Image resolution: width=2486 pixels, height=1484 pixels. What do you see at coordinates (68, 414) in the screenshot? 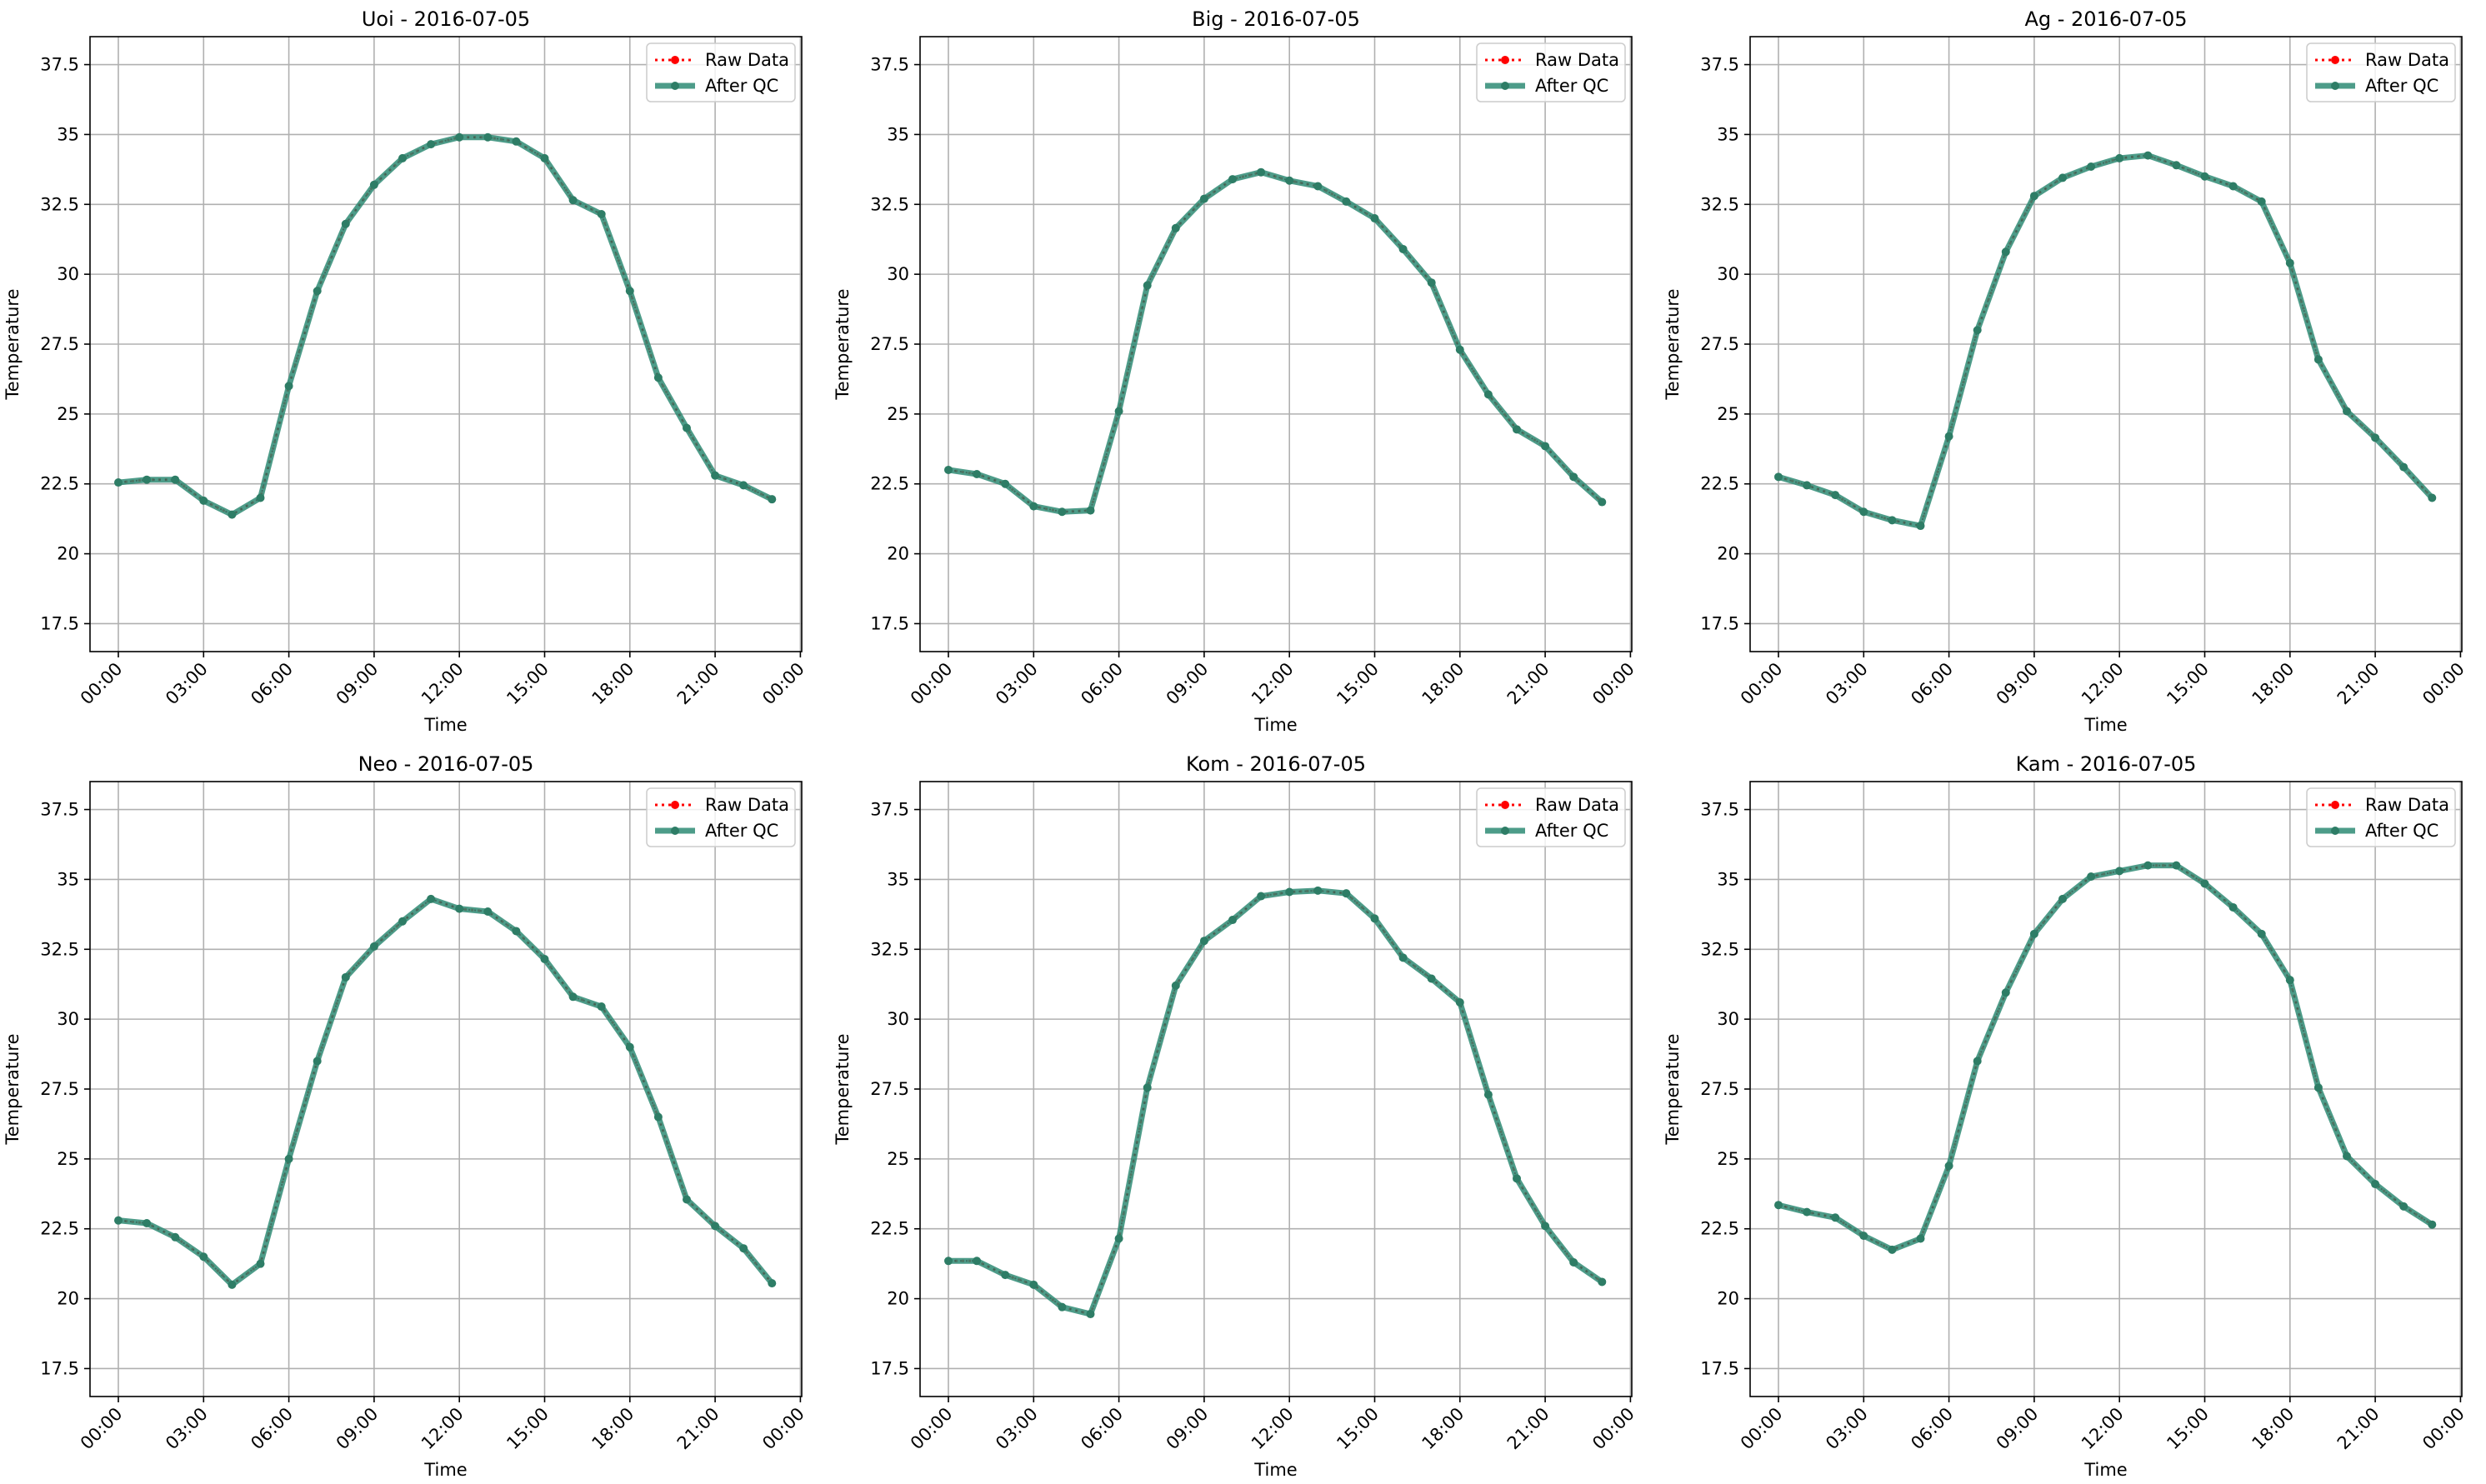
I see `y-tick-label: 25` at bounding box center [68, 414].